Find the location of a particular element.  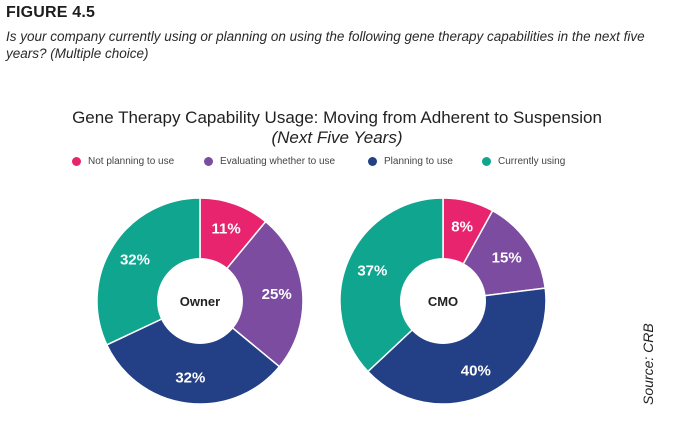

donut-center-label: Owner is located at coordinates (200, 301).